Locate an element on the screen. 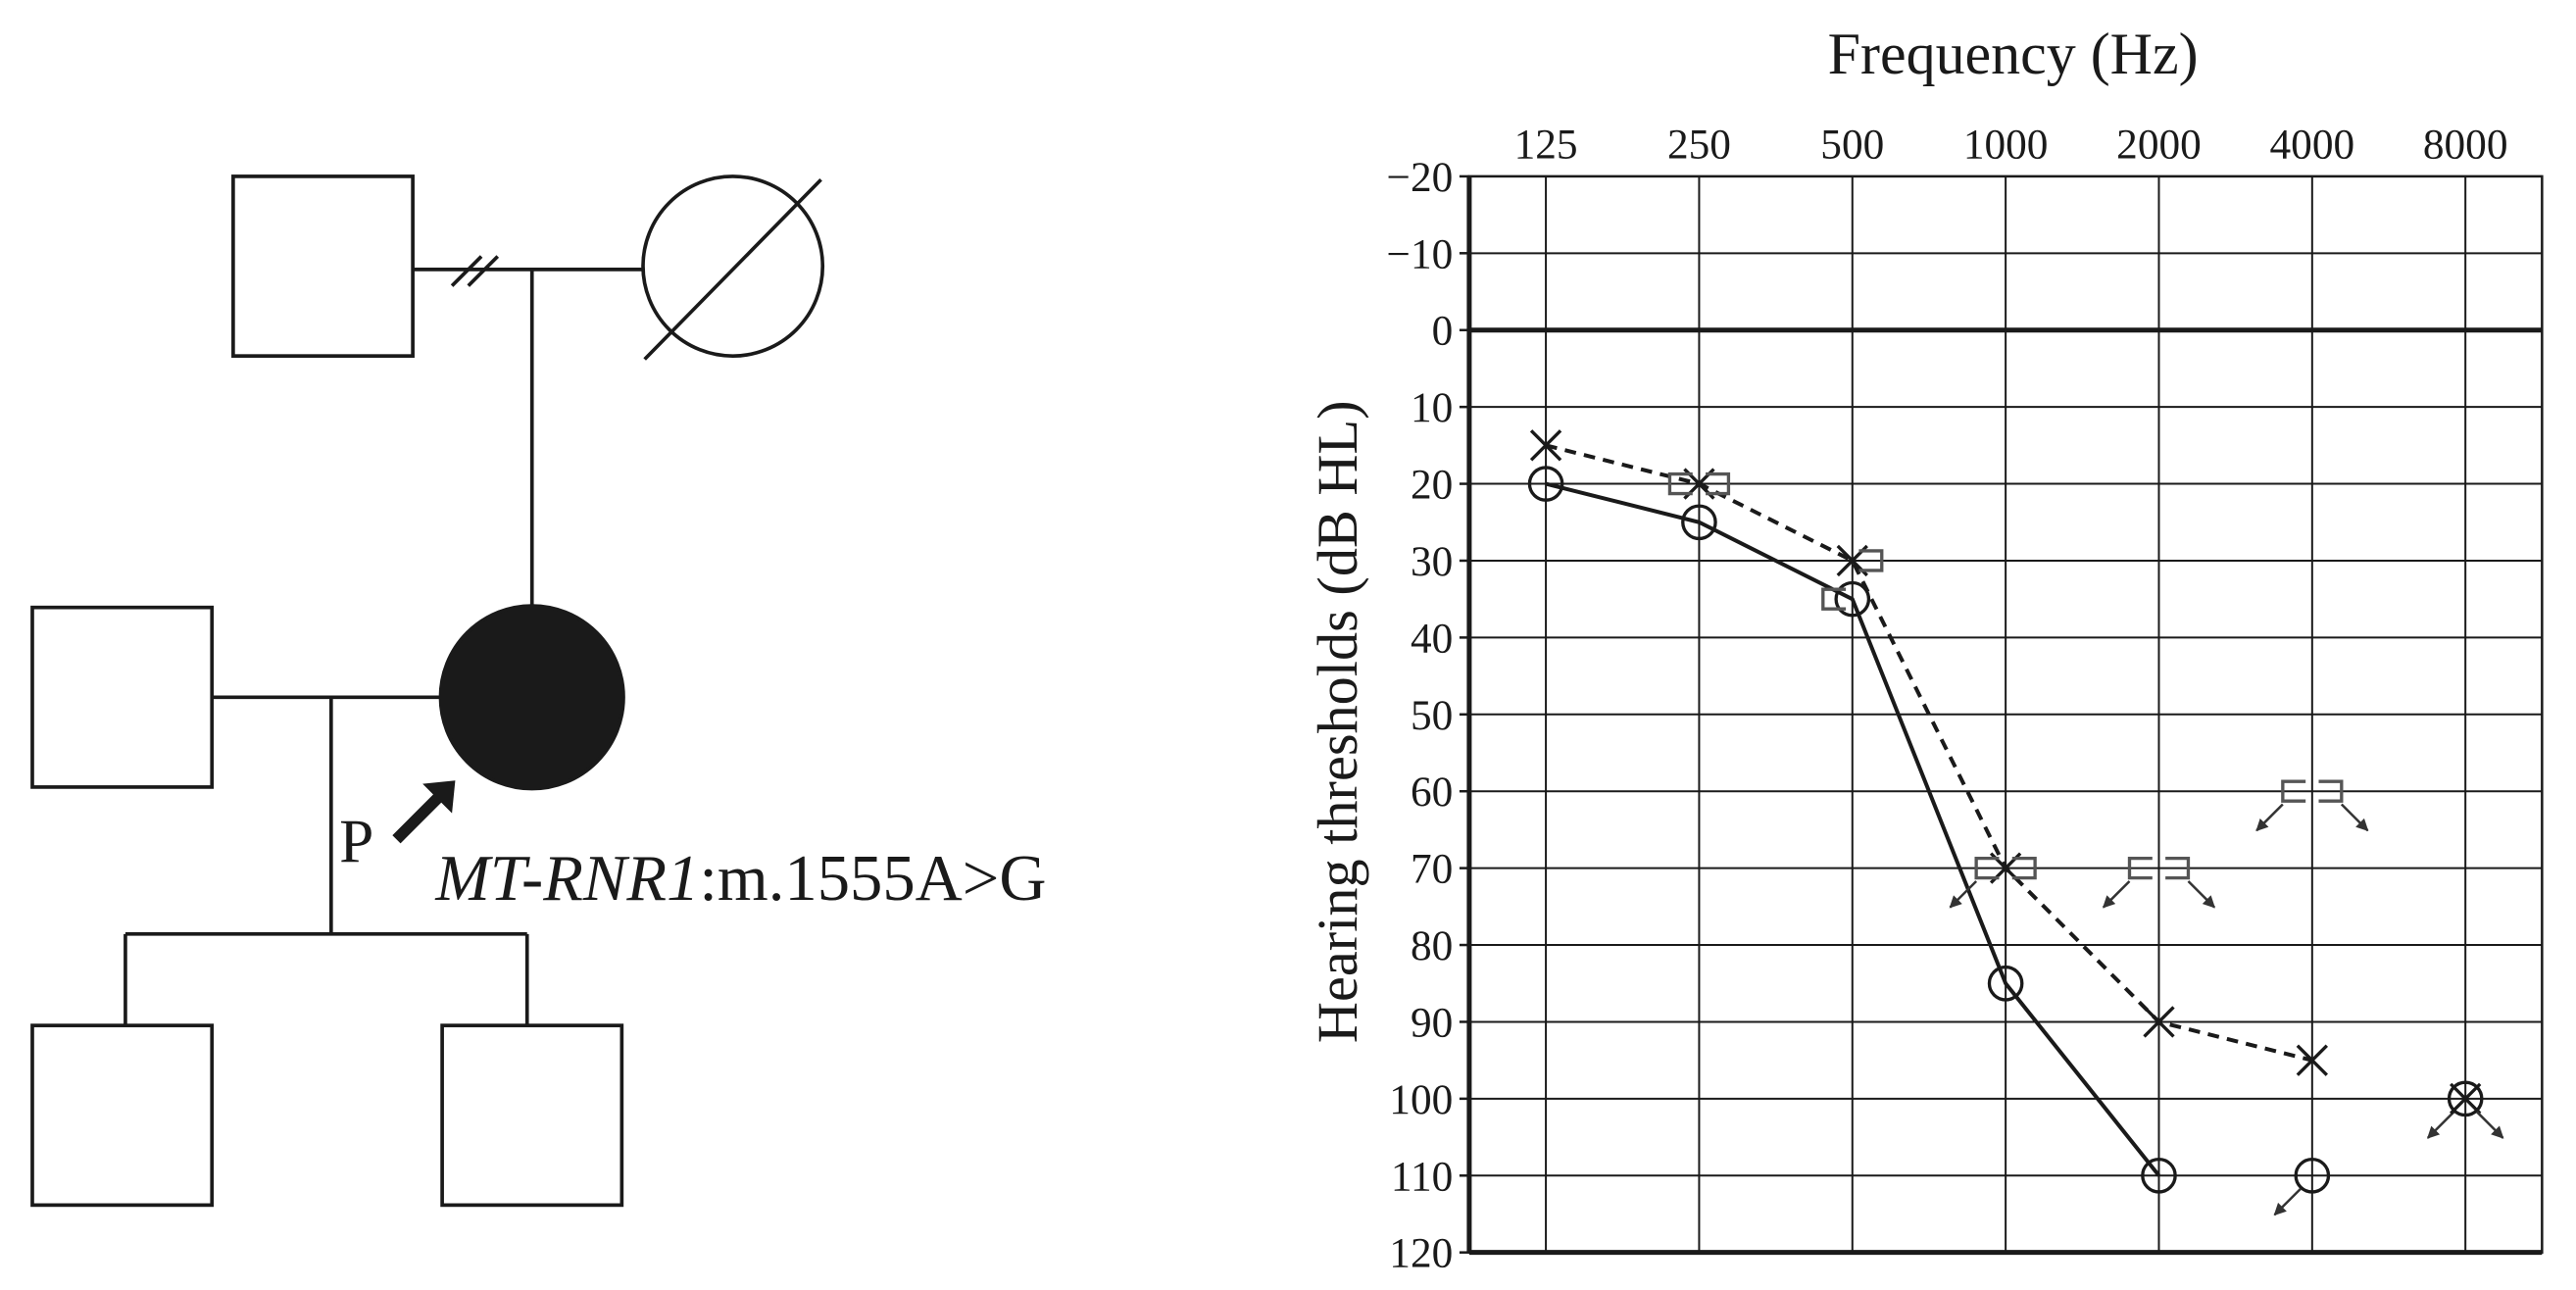  y-tick-label: 20 is located at coordinates (1432, 485).